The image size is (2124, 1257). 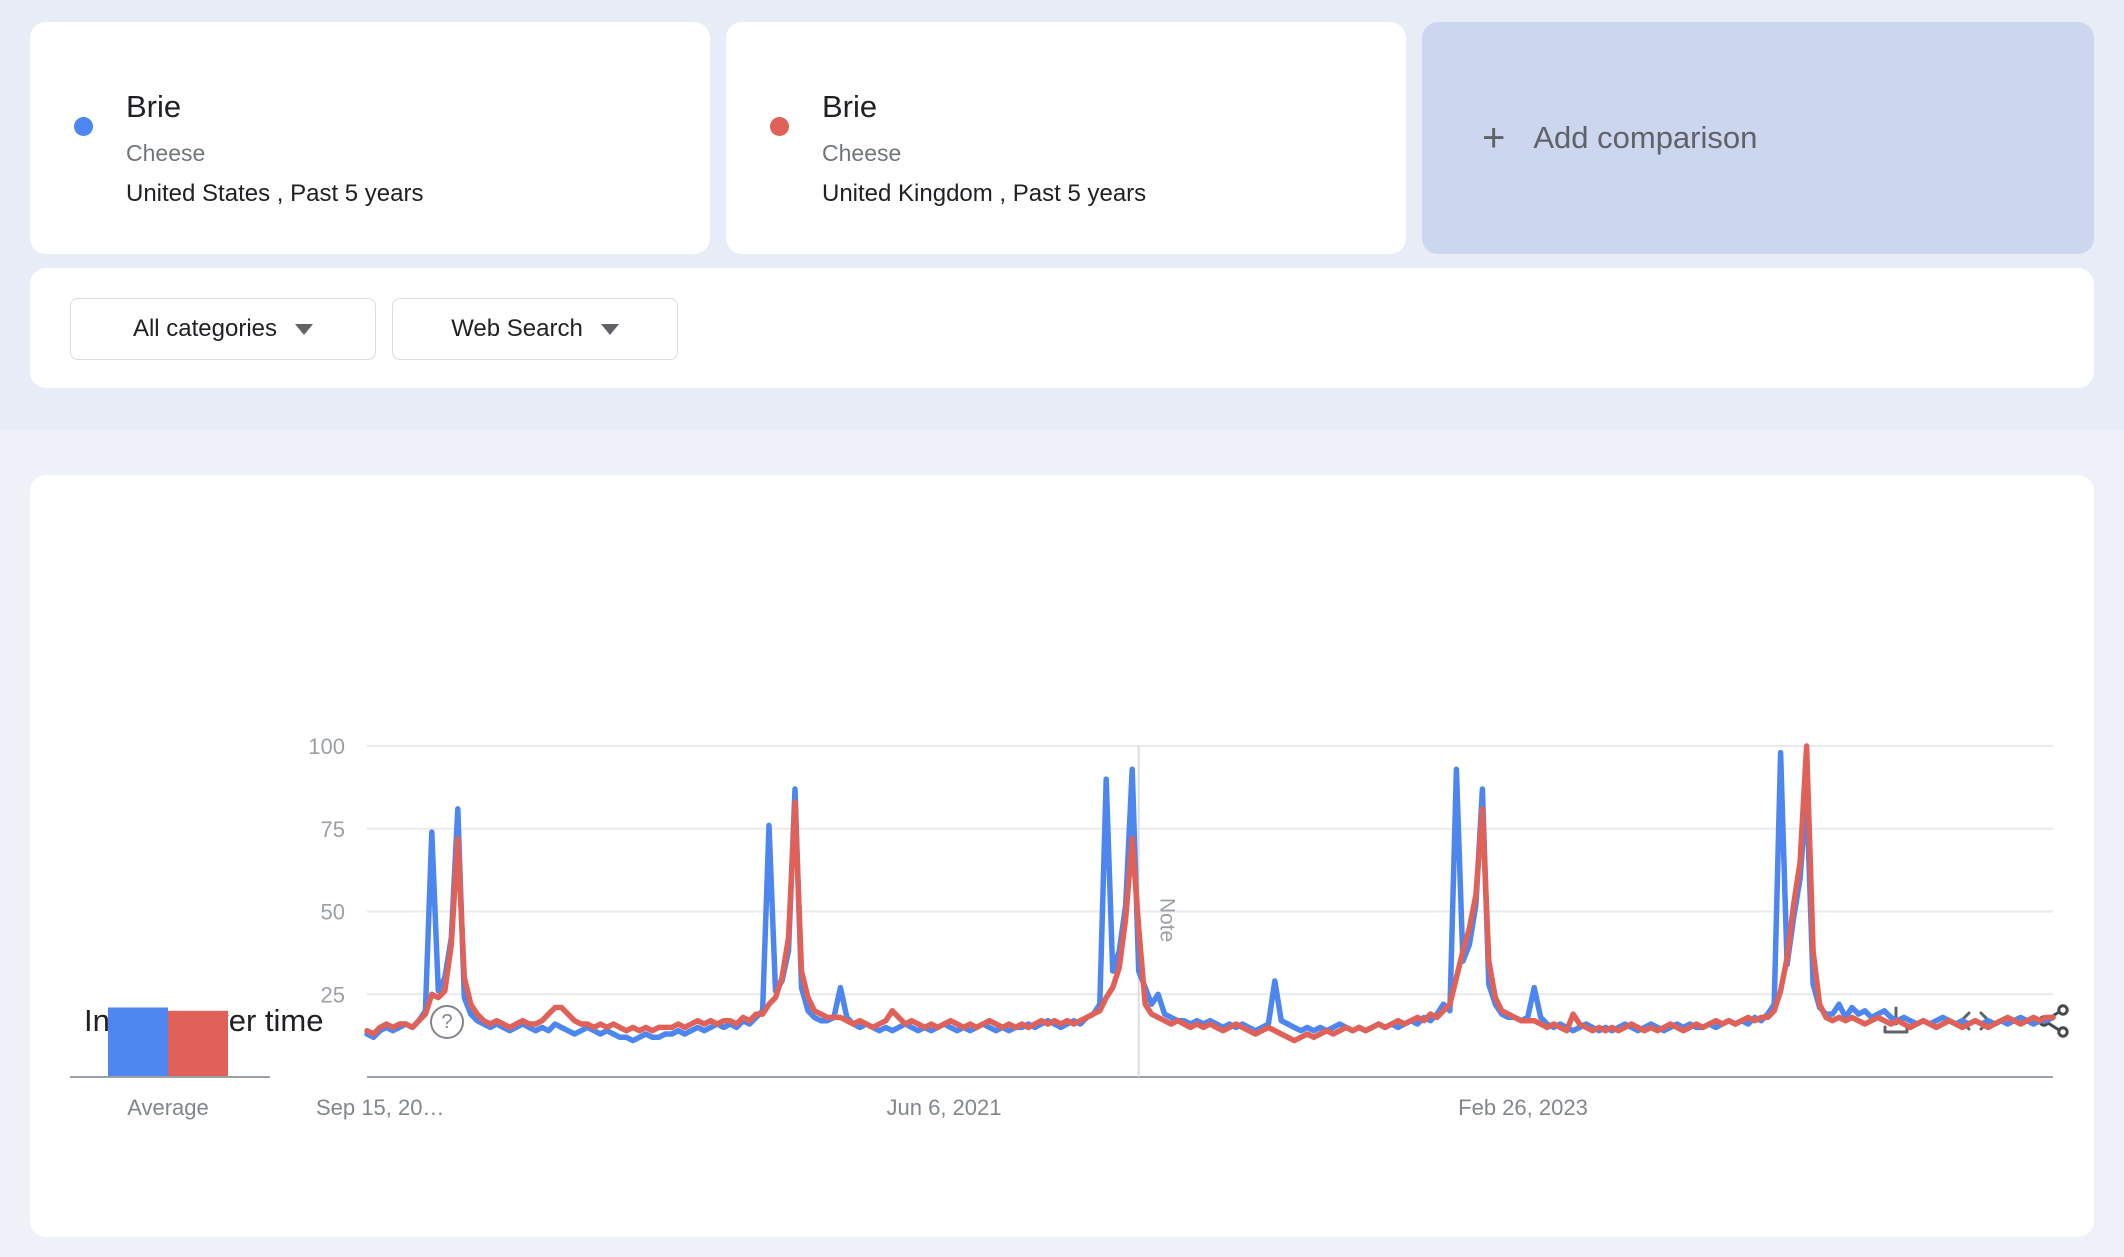 What do you see at coordinates (333, 912) in the screenshot?
I see `y-axis-tick-label: 50` at bounding box center [333, 912].